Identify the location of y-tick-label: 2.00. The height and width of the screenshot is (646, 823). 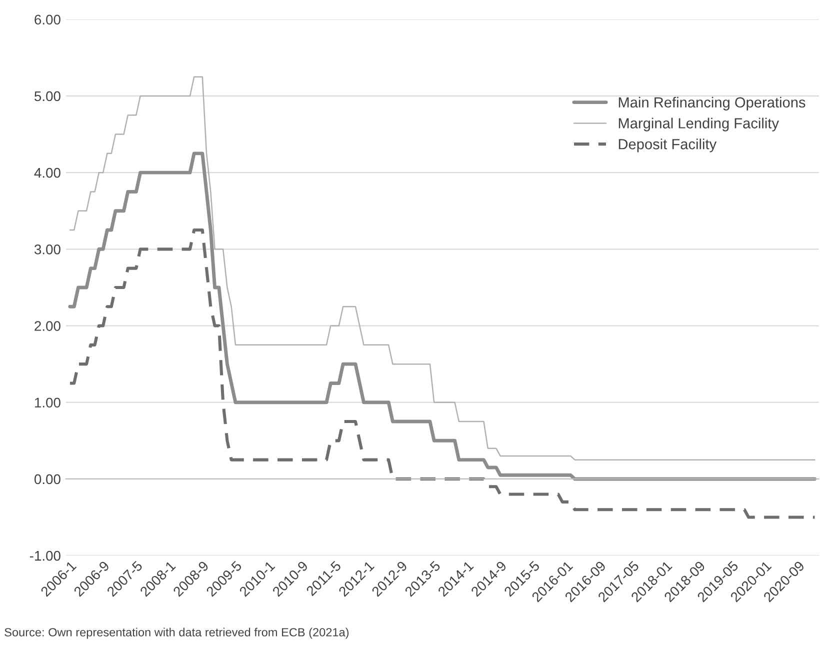
(47, 326).